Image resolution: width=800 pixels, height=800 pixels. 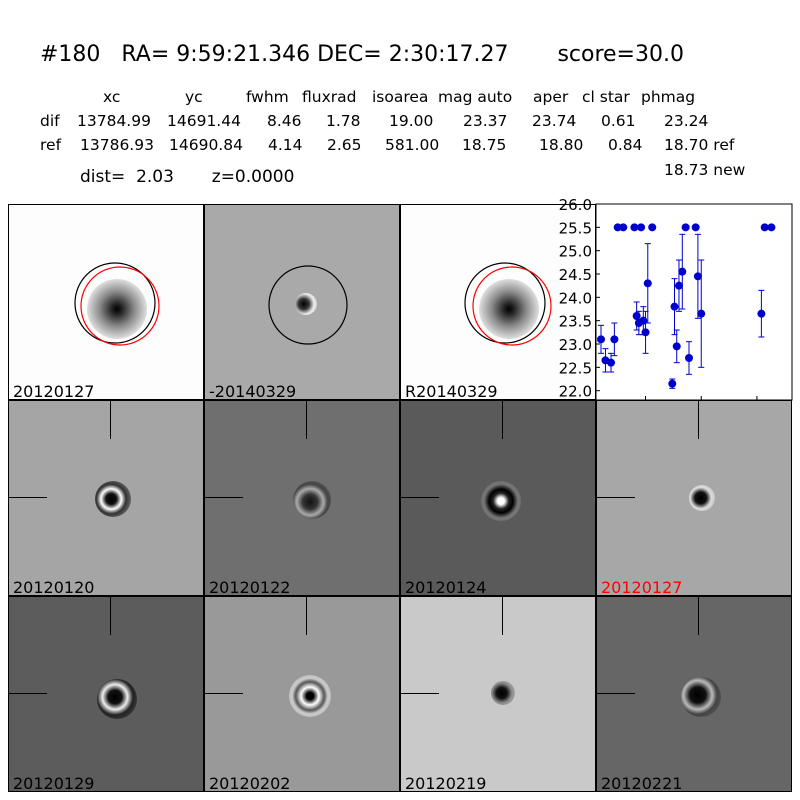 I want to click on table-cell: 581.00, so click(x=412, y=145).